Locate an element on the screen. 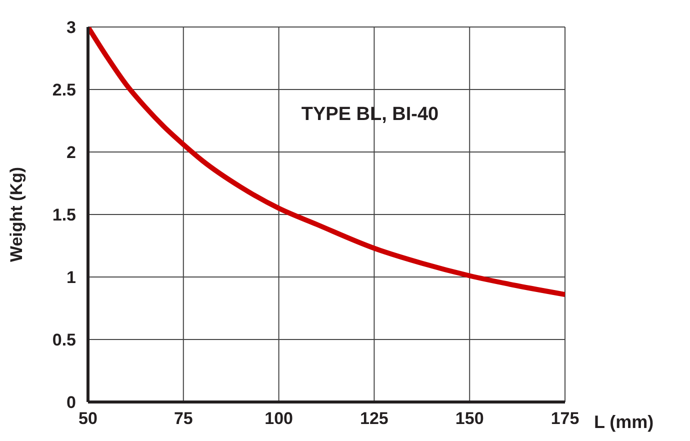 This screenshot has width=690, height=441. y-axis-title: Weight (Kg) is located at coordinates (16, 214).